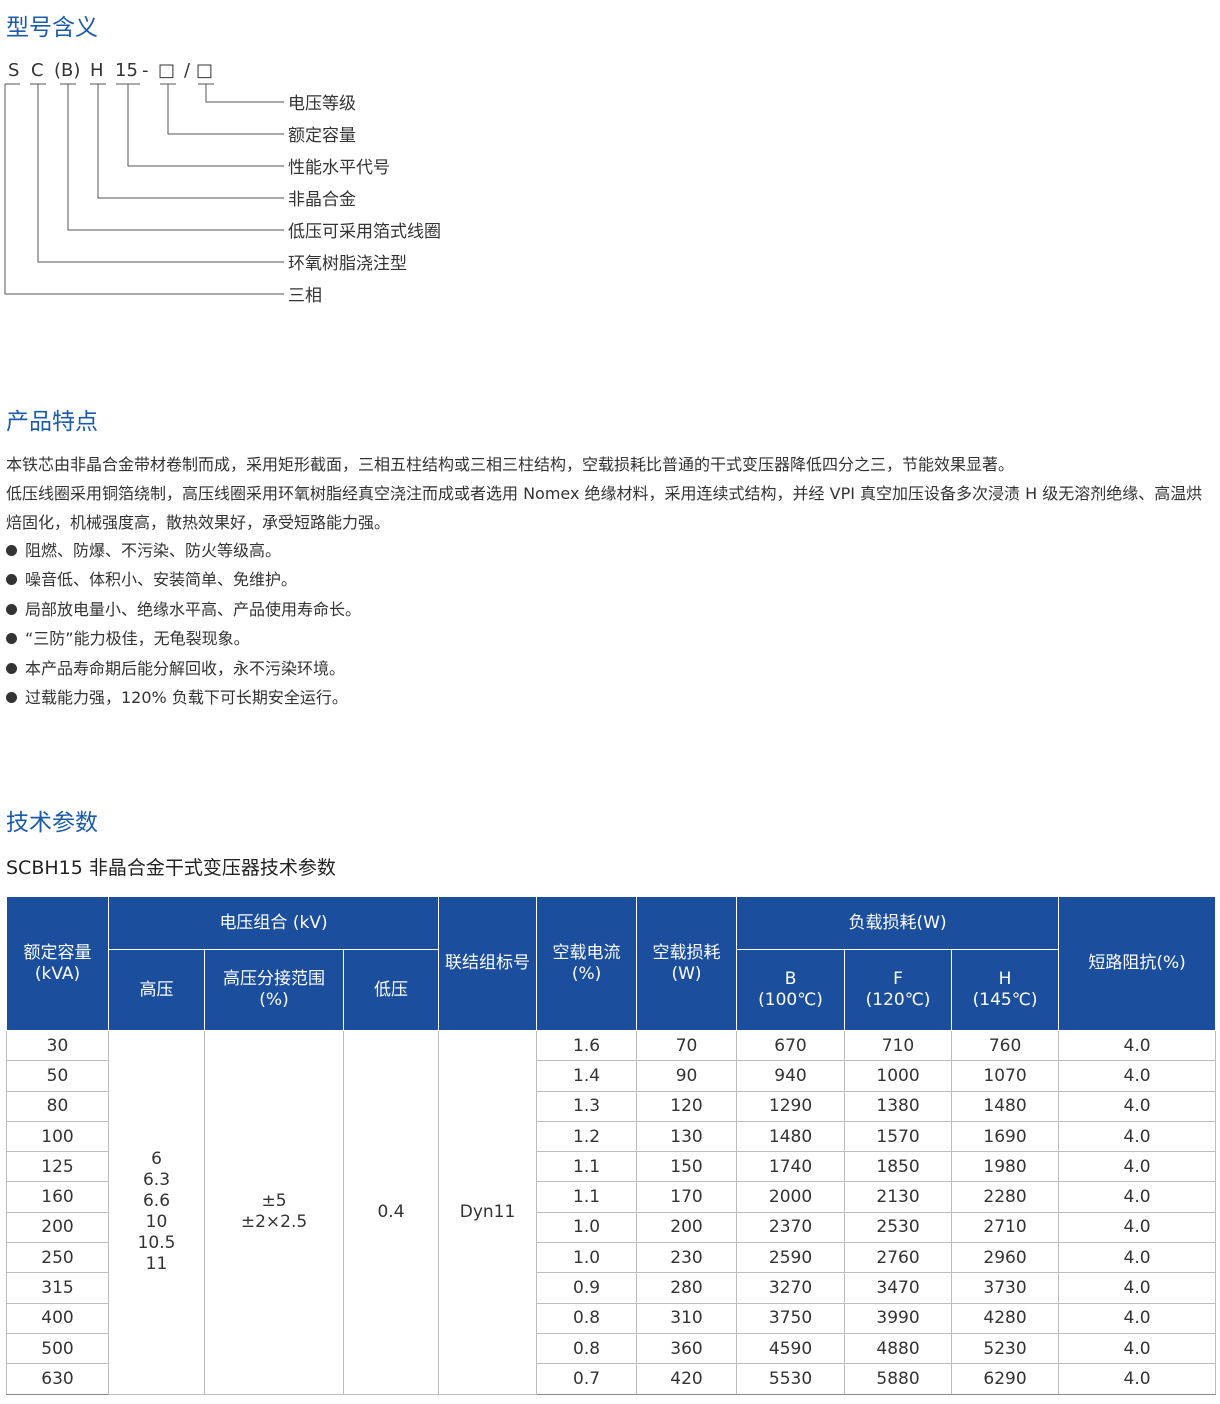 The image size is (1220, 1404). Describe the element at coordinates (57, 1045) in the screenshot. I see `cell-capacity: 30` at that location.